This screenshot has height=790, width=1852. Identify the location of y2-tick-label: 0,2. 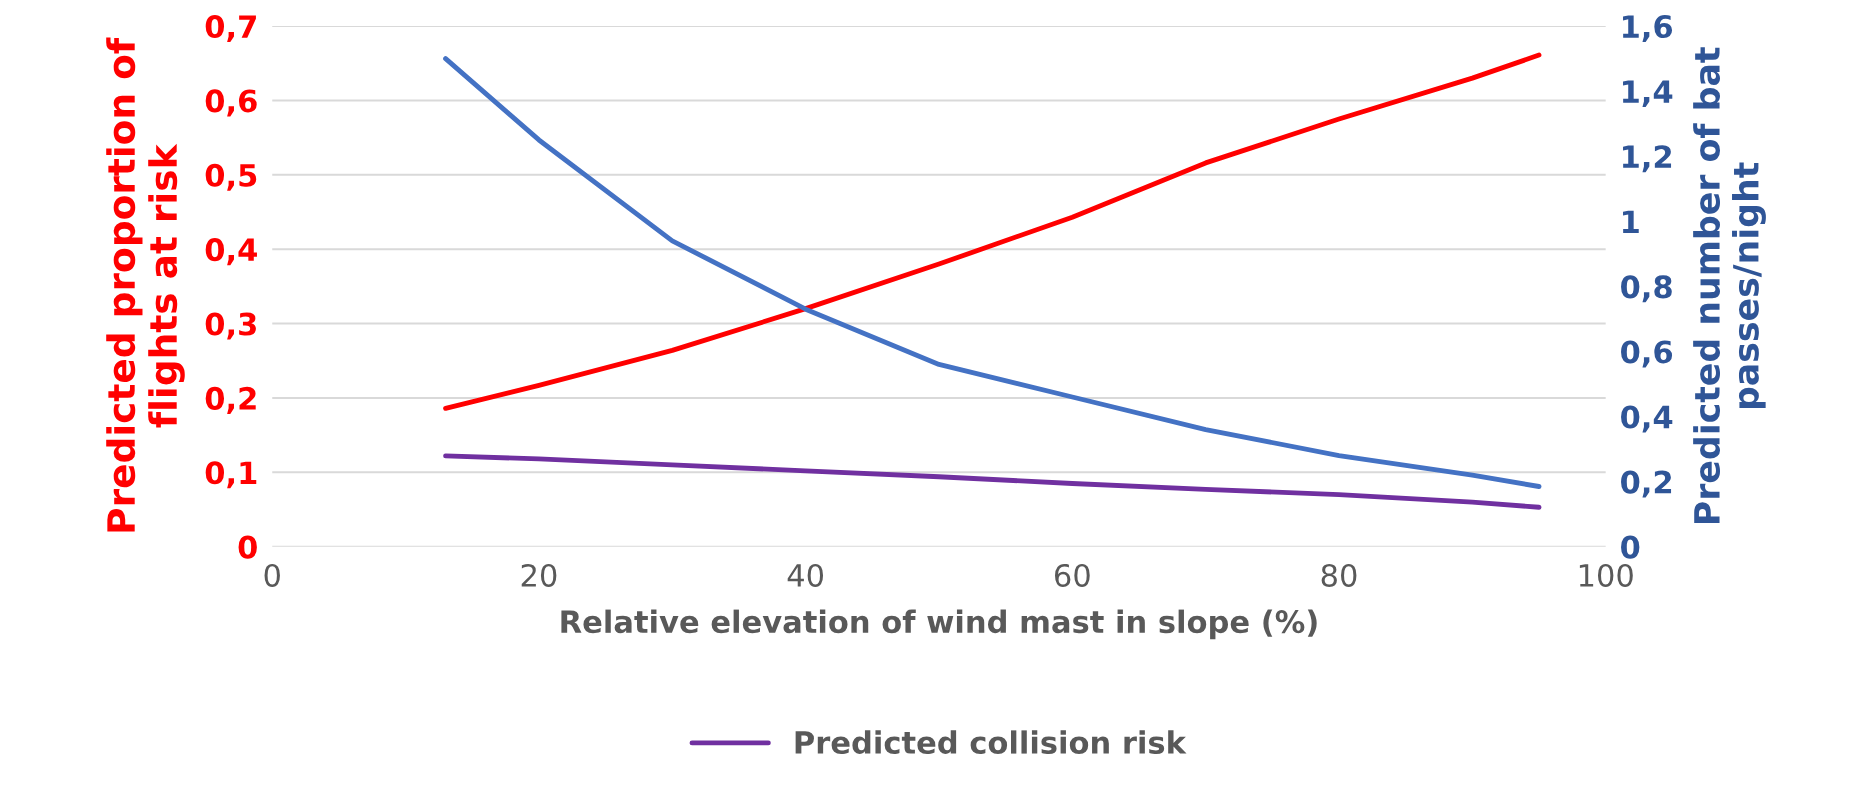
(1646, 484).